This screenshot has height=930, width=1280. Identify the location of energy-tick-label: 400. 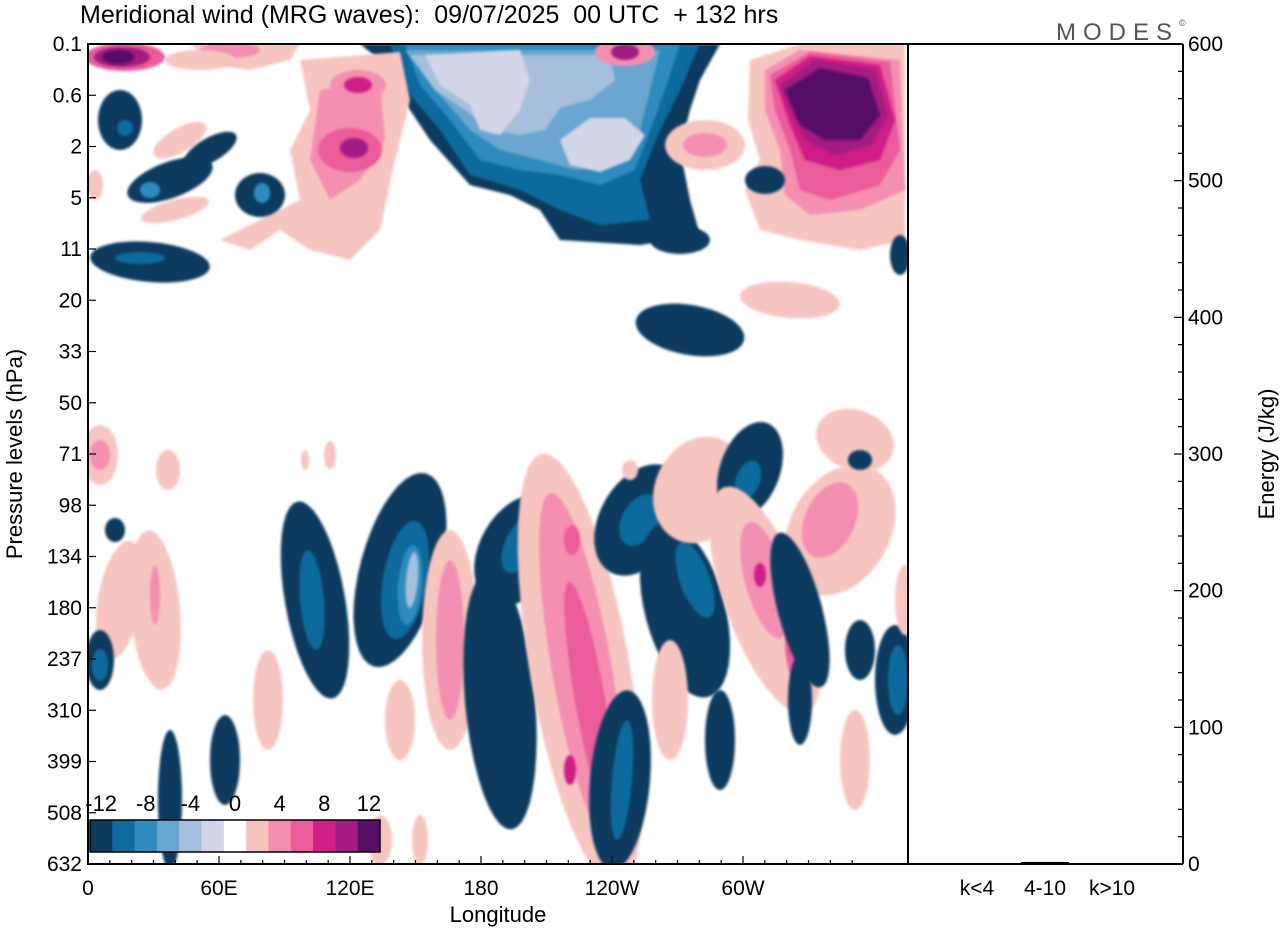
(1205, 317).